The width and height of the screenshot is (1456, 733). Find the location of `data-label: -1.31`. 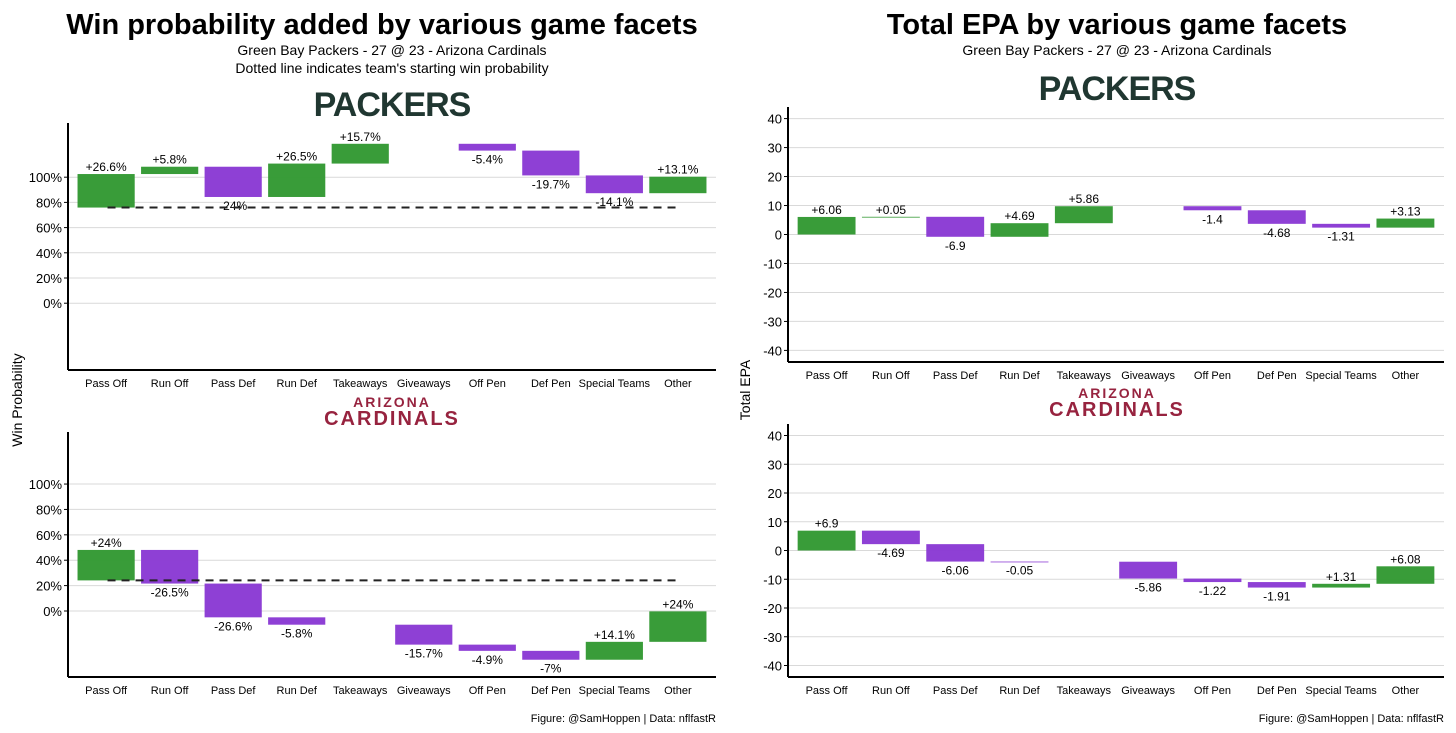

data-label: -1.31 is located at coordinates (1341, 237).